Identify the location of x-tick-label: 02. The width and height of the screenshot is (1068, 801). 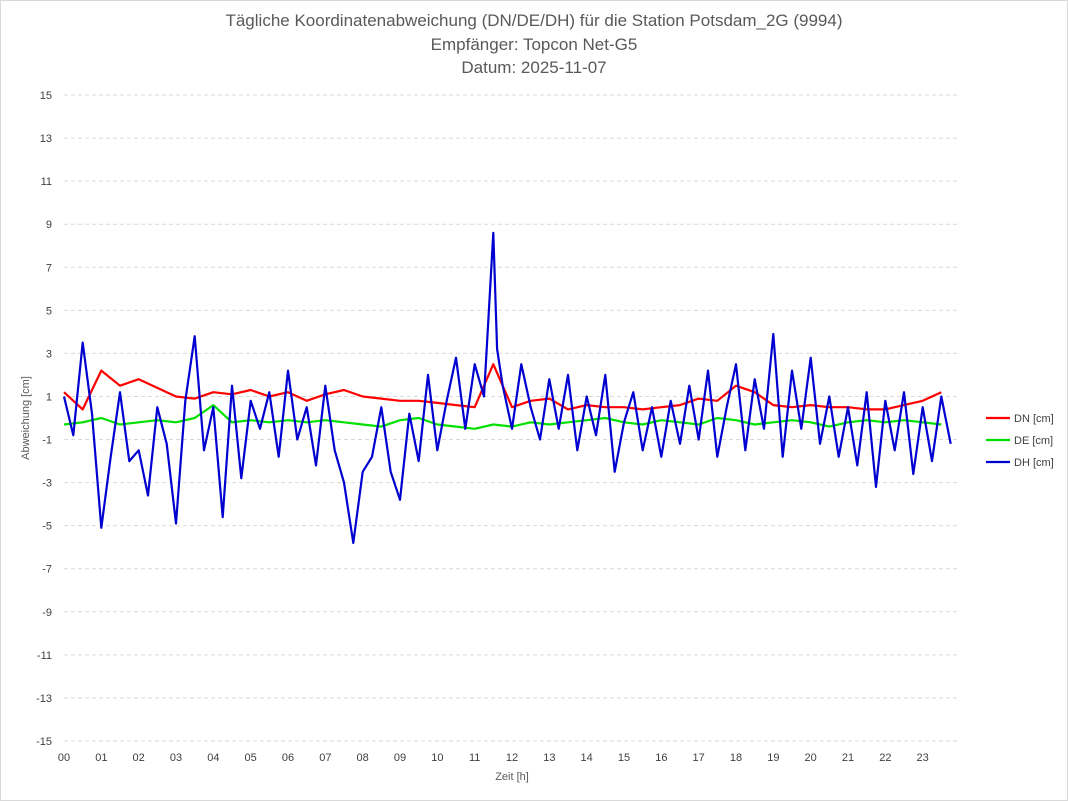
(139, 758).